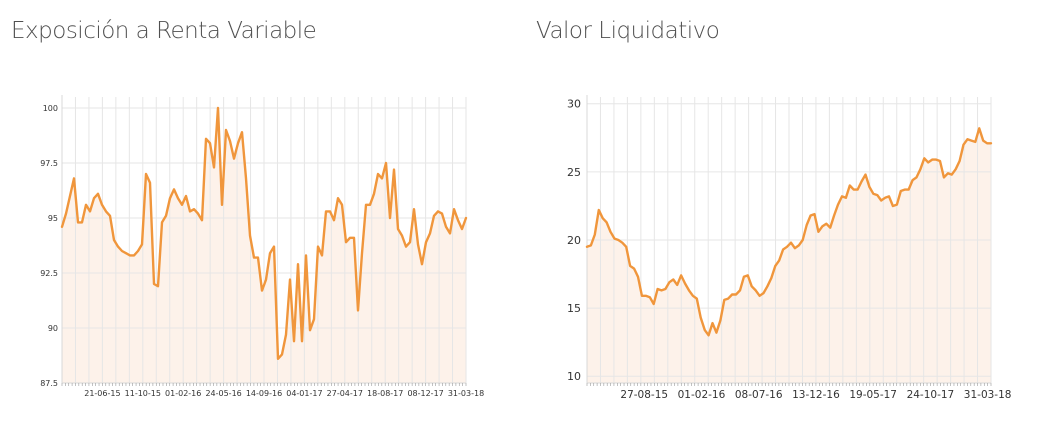  Describe the element at coordinates (53, 218) in the screenshot. I see `y-tick-label: 95` at that location.